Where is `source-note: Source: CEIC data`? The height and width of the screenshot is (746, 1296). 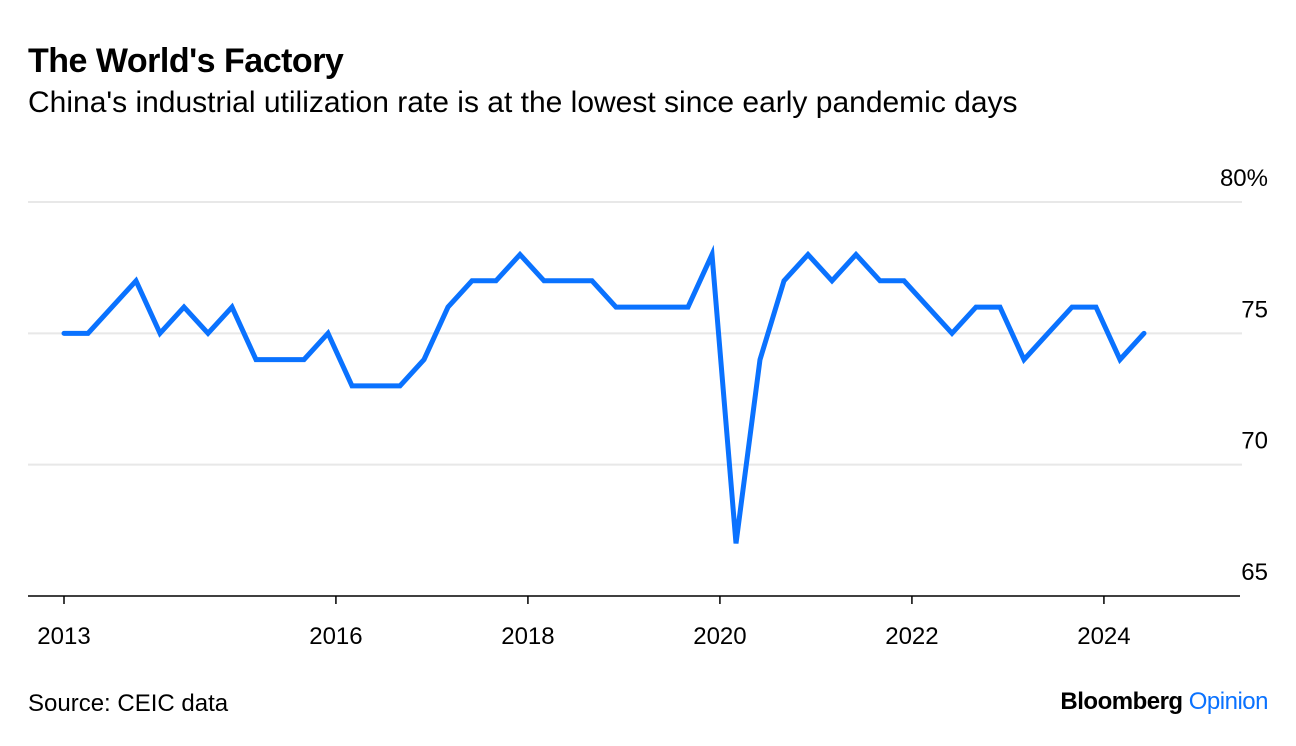 source-note: Source: CEIC data is located at coordinates (128, 703).